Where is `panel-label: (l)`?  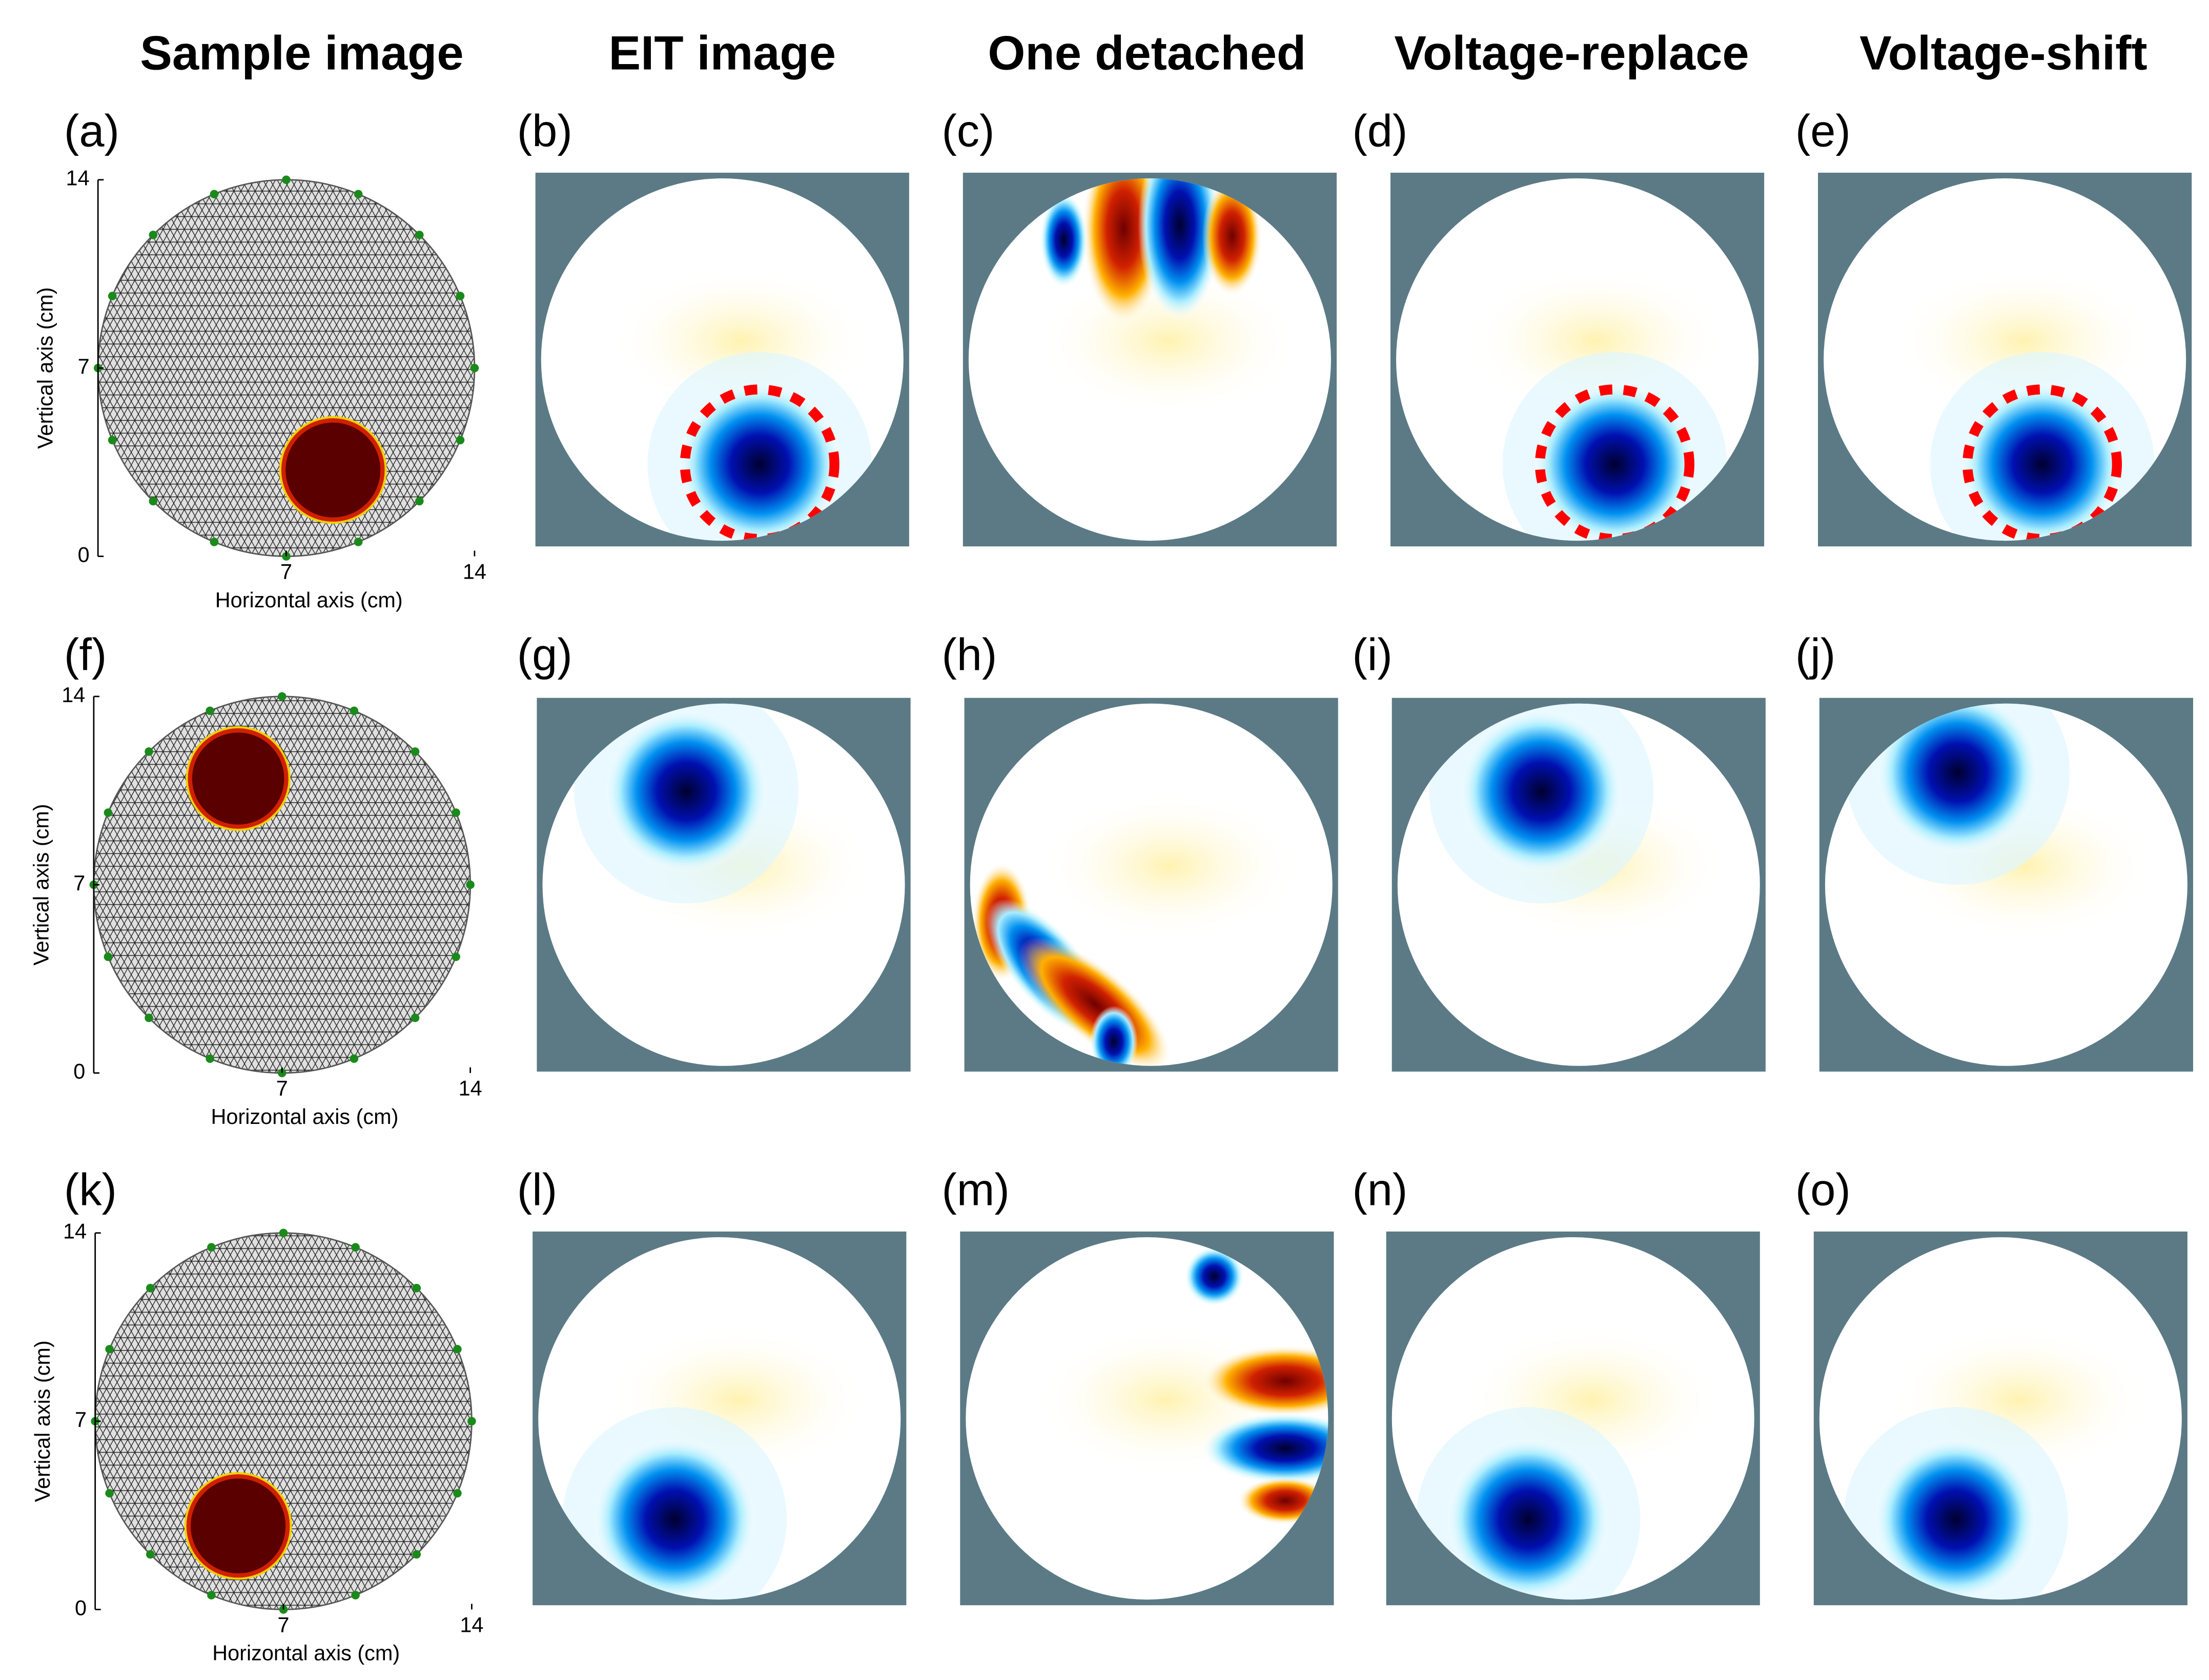 panel-label: (l) is located at coordinates (537, 1189).